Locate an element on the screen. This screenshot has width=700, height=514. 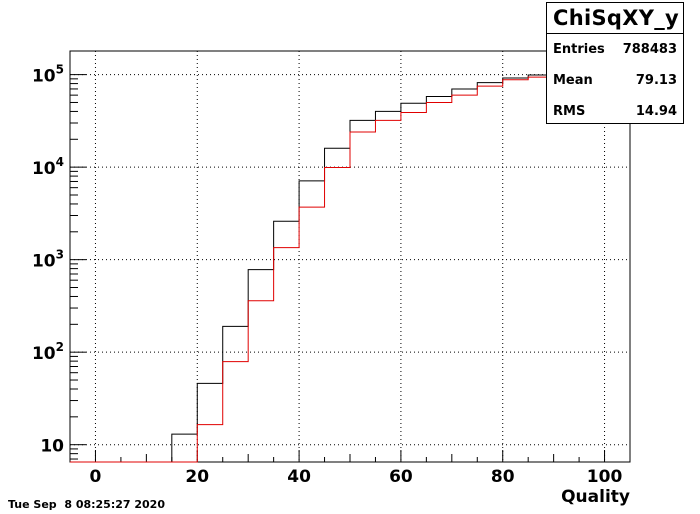
y-tick-label: 10⁵ is located at coordinates (48, 75).